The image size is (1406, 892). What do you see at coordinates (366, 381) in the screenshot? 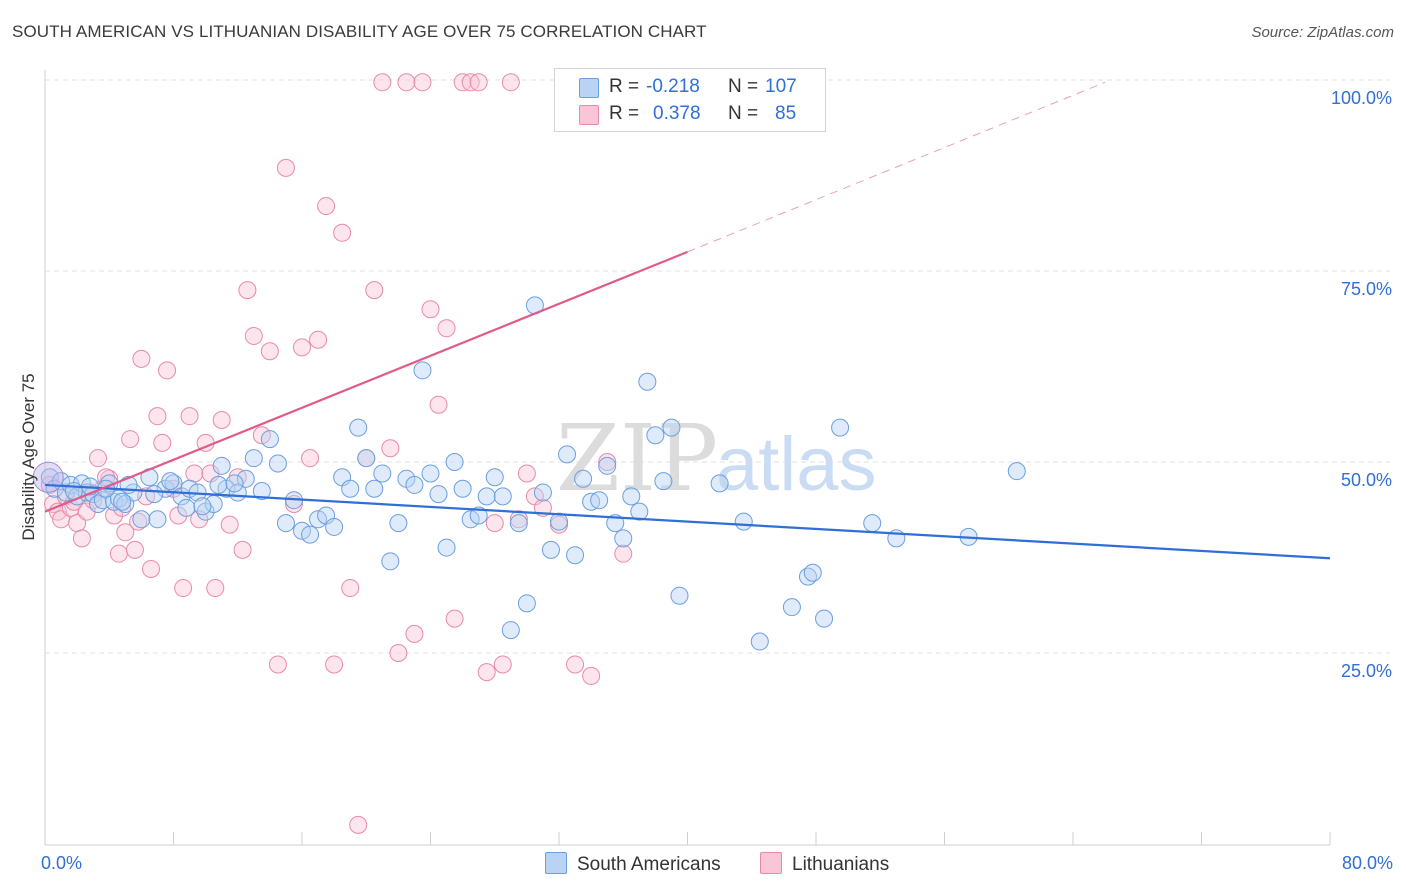
I see `trend-line-lithuanians` at bounding box center [366, 381].